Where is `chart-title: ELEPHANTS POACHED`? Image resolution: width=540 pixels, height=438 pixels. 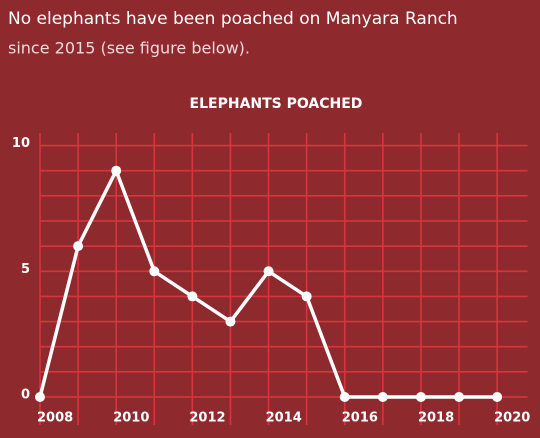 chart-title: ELEPHANTS POACHED is located at coordinates (276, 104).